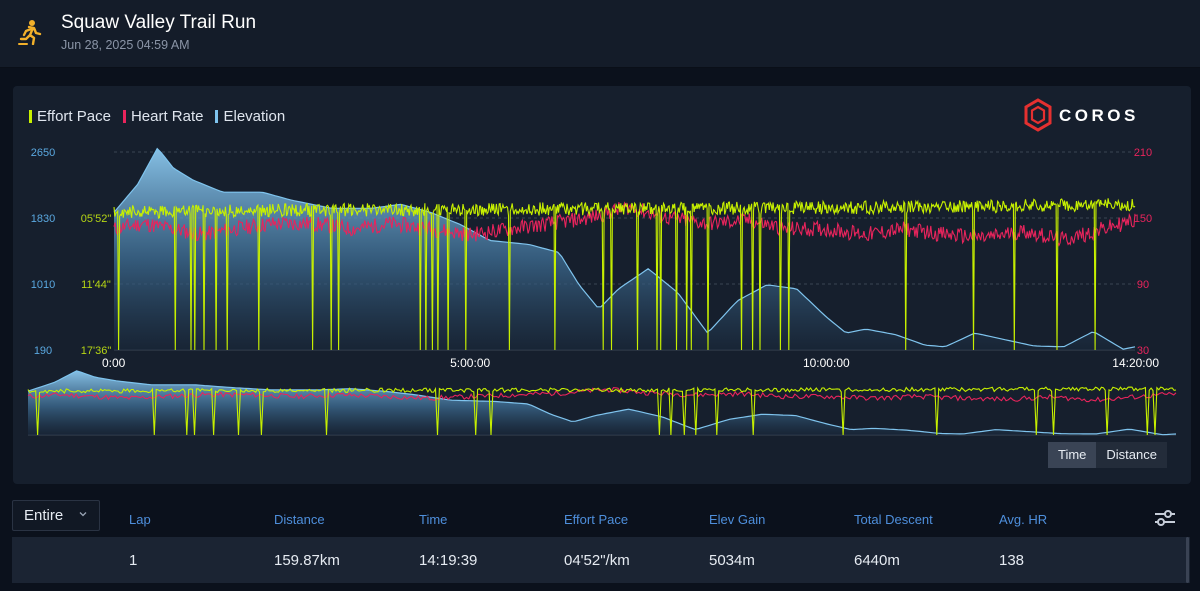 The image size is (1200, 591). Describe the element at coordinates (826, 363) in the screenshot. I see `x-tick-label: 10:00:00` at that location.